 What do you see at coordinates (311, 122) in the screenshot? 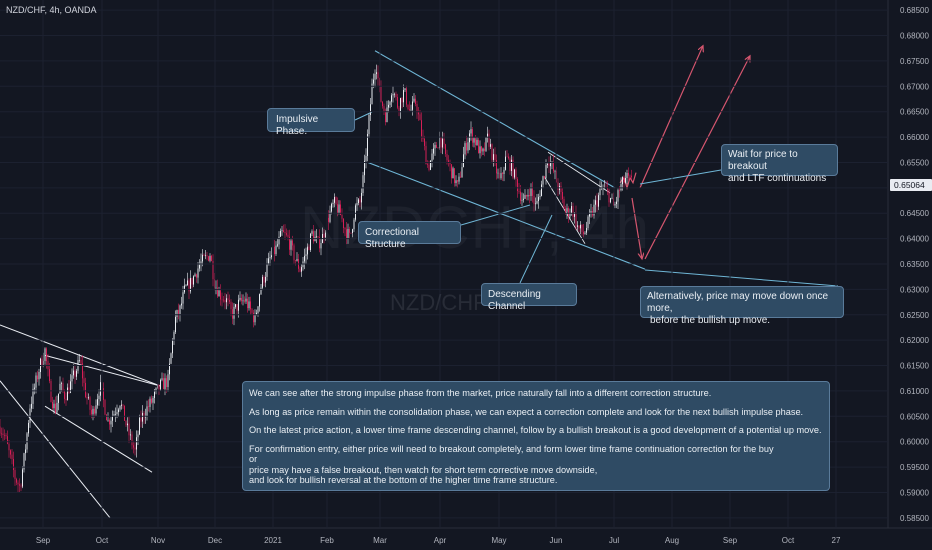
I see `callout-impulsive: Impulsive Phase.` at bounding box center [311, 122].